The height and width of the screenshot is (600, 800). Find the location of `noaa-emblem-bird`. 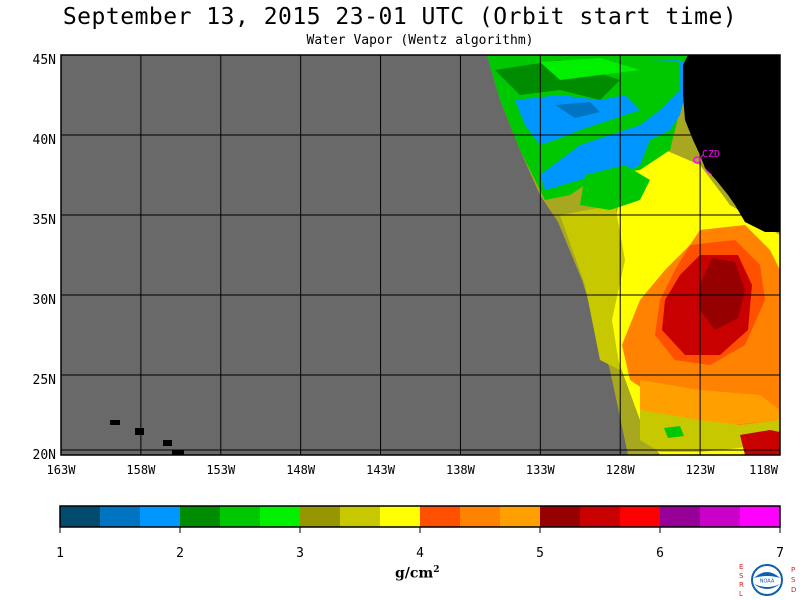

noaa-emblem-bird is located at coordinates (767, 575).